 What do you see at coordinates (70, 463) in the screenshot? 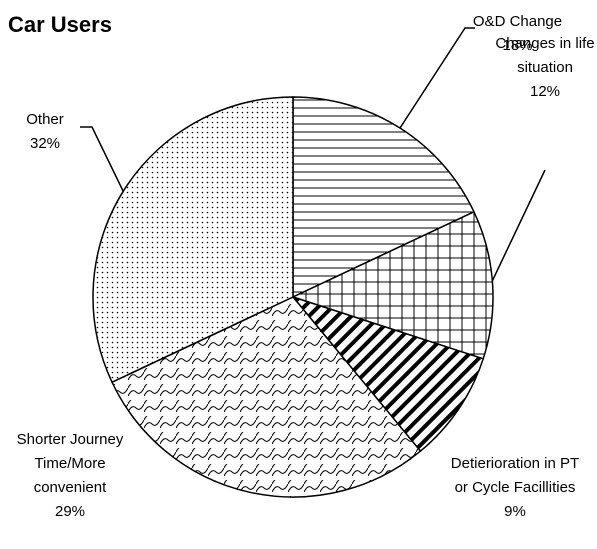
I see `category-label: Shorter Journey Time/More convenient` at bounding box center [70, 463].